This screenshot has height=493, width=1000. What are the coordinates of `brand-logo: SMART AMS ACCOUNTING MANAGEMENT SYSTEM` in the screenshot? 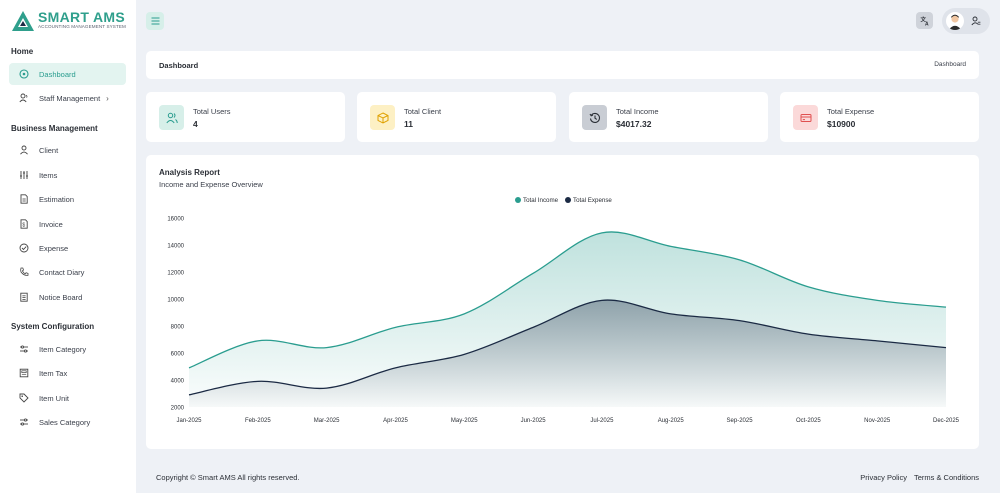 It's located at (71, 21).